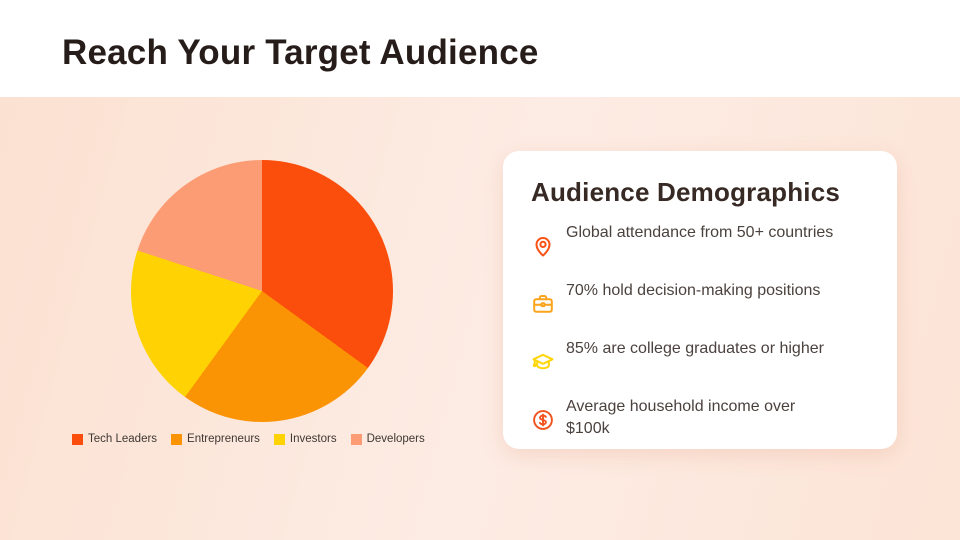 The height and width of the screenshot is (540, 960). What do you see at coordinates (262, 291) in the screenshot?
I see `pie-chart` at bounding box center [262, 291].